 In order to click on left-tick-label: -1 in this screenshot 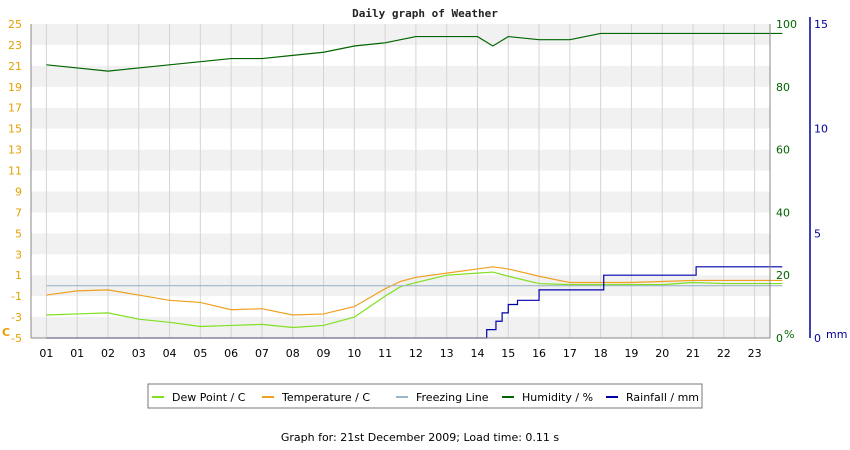, I will do `click(16, 296)`.